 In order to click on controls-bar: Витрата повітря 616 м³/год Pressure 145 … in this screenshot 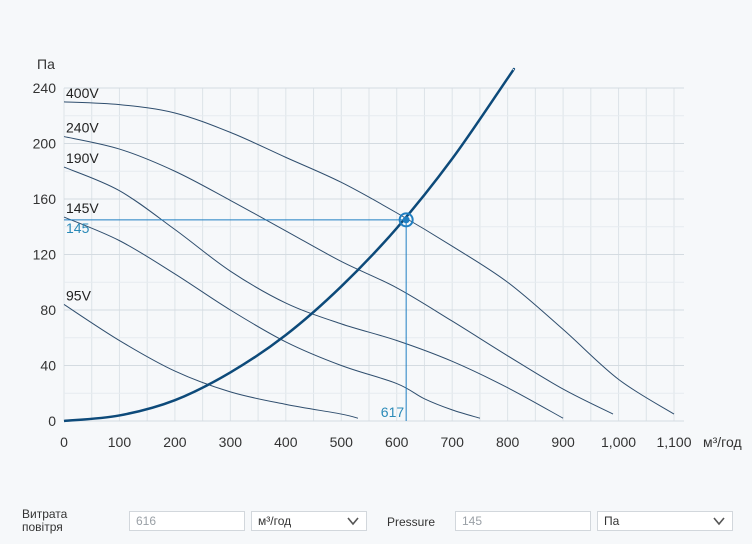, I will do `click(376, 523)`.